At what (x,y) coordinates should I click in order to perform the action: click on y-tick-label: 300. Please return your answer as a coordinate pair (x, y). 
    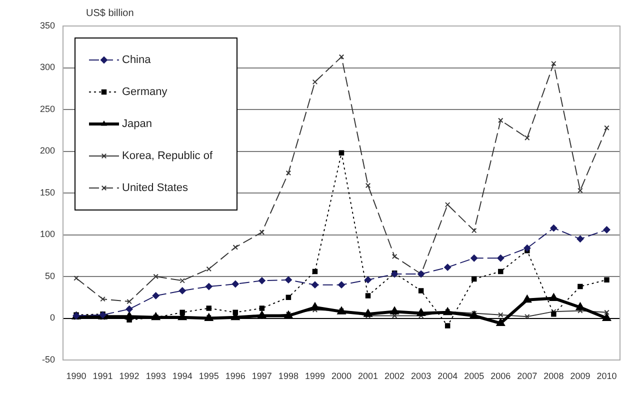
    Looking at the image, I should click on (47, 67).